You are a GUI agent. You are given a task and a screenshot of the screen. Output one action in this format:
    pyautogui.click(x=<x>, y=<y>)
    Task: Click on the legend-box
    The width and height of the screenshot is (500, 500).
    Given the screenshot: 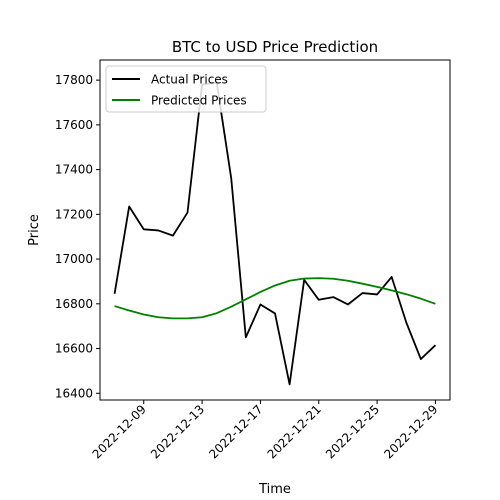 What is the action you would take?
    pyautogui.click(x=186, y=89)
    